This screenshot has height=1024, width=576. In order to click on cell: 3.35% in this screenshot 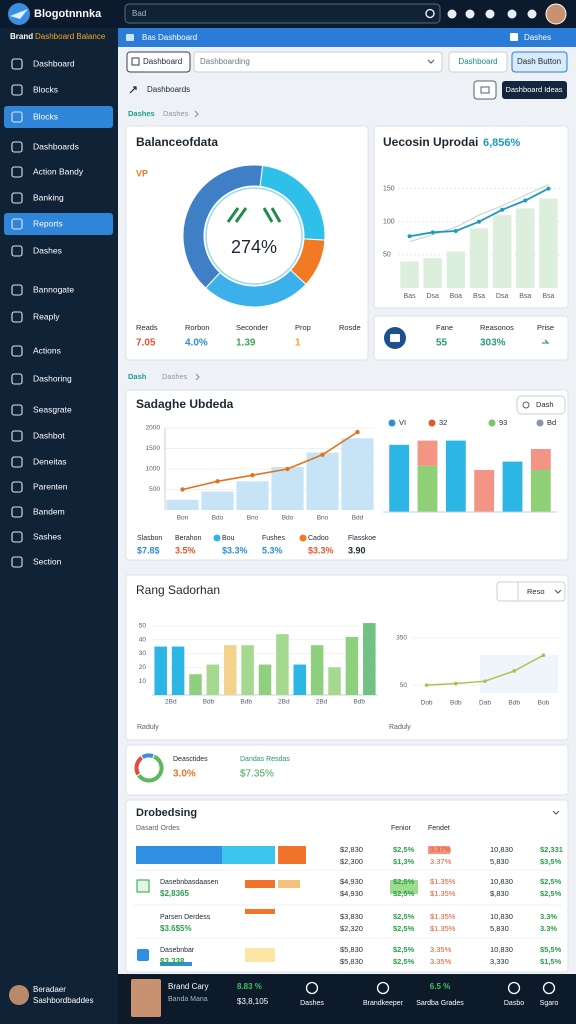, I will do `click(441, 961)`.